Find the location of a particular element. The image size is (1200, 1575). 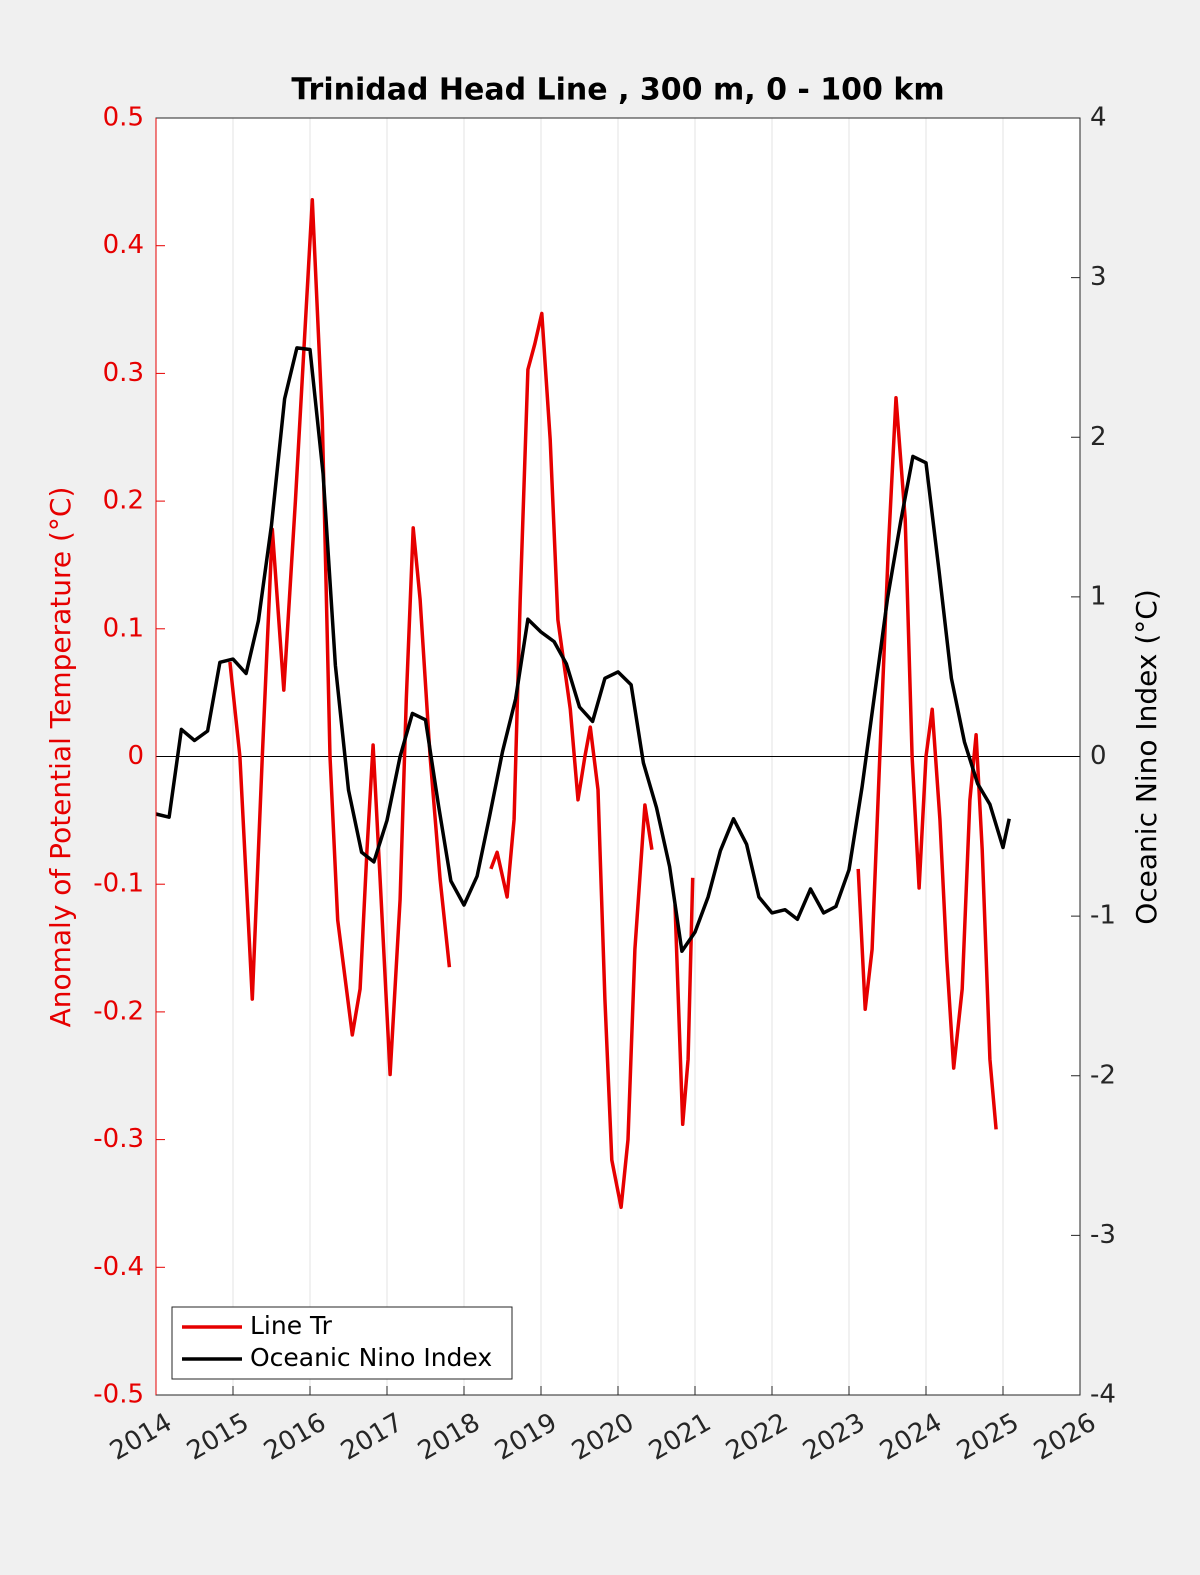

y2-tick-label: -3 is located at coordinates (1103, 1235).